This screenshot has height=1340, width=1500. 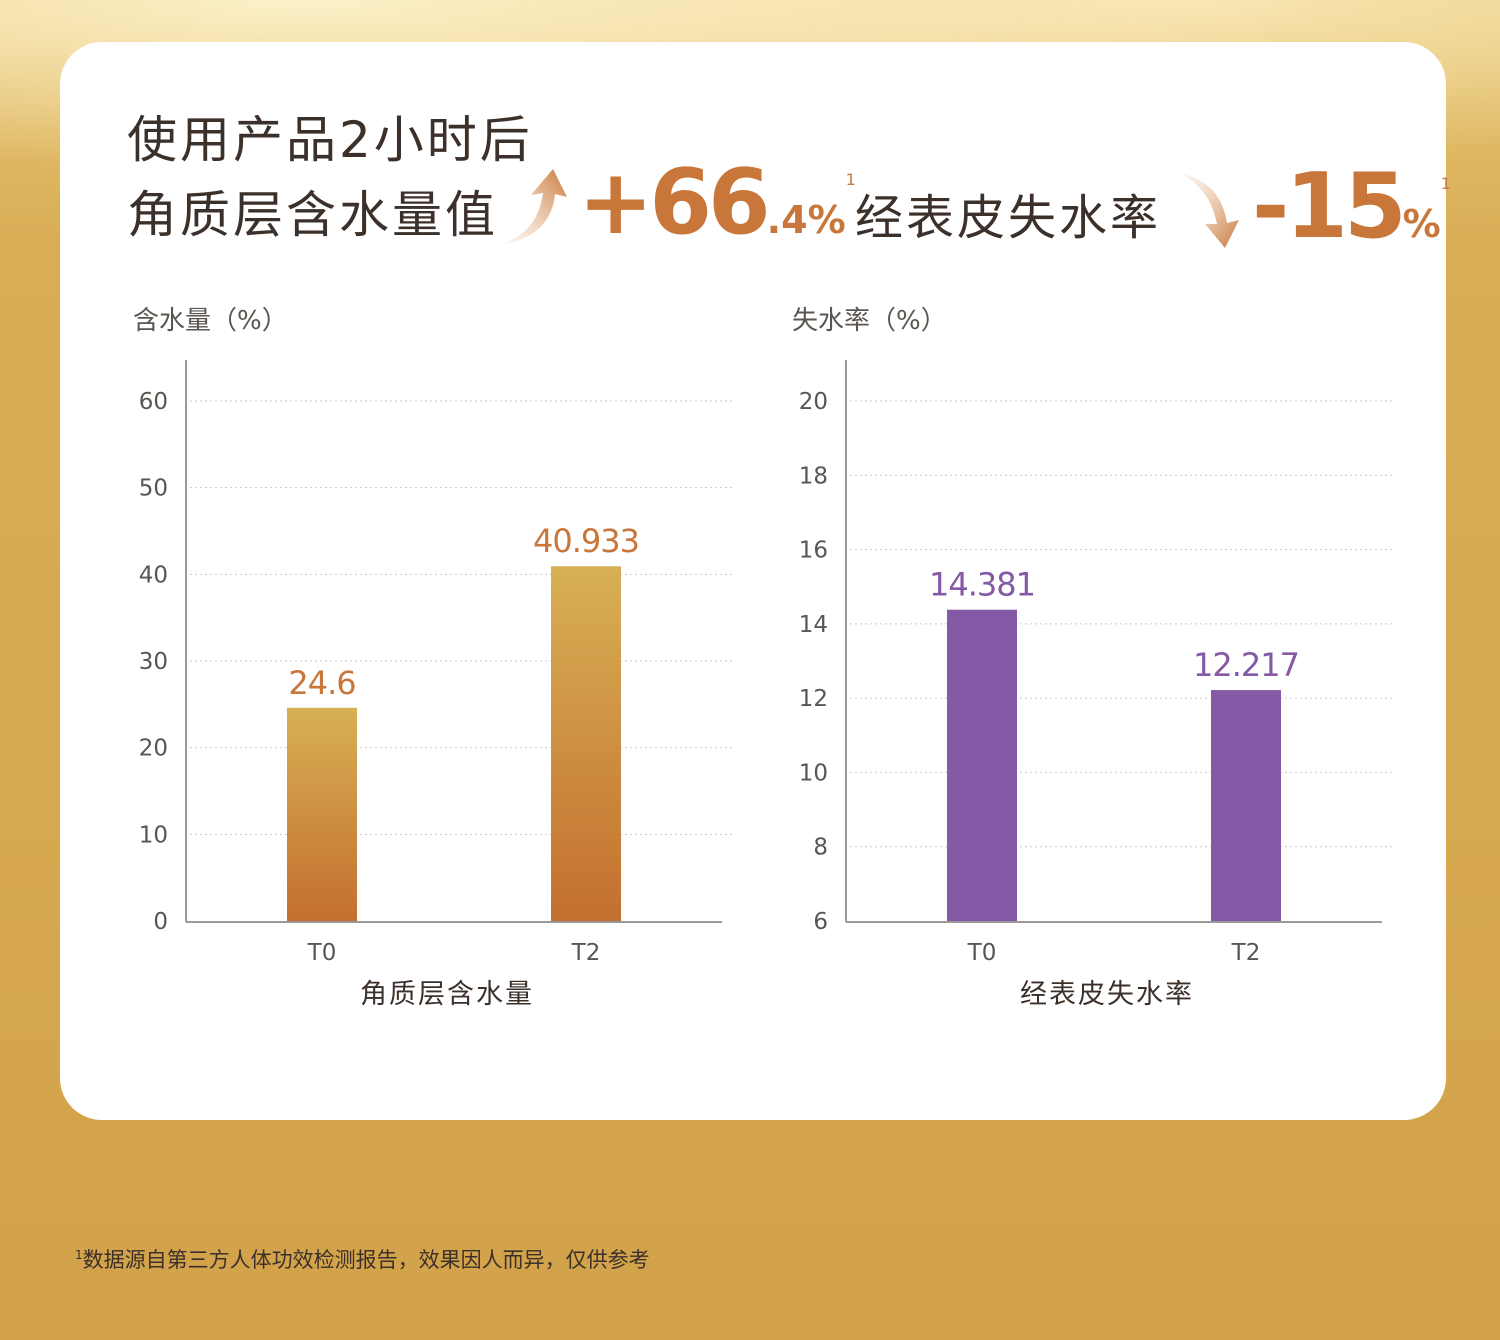 I want to click on chart1-ytick-label: 40, so click(x=153, y=575).